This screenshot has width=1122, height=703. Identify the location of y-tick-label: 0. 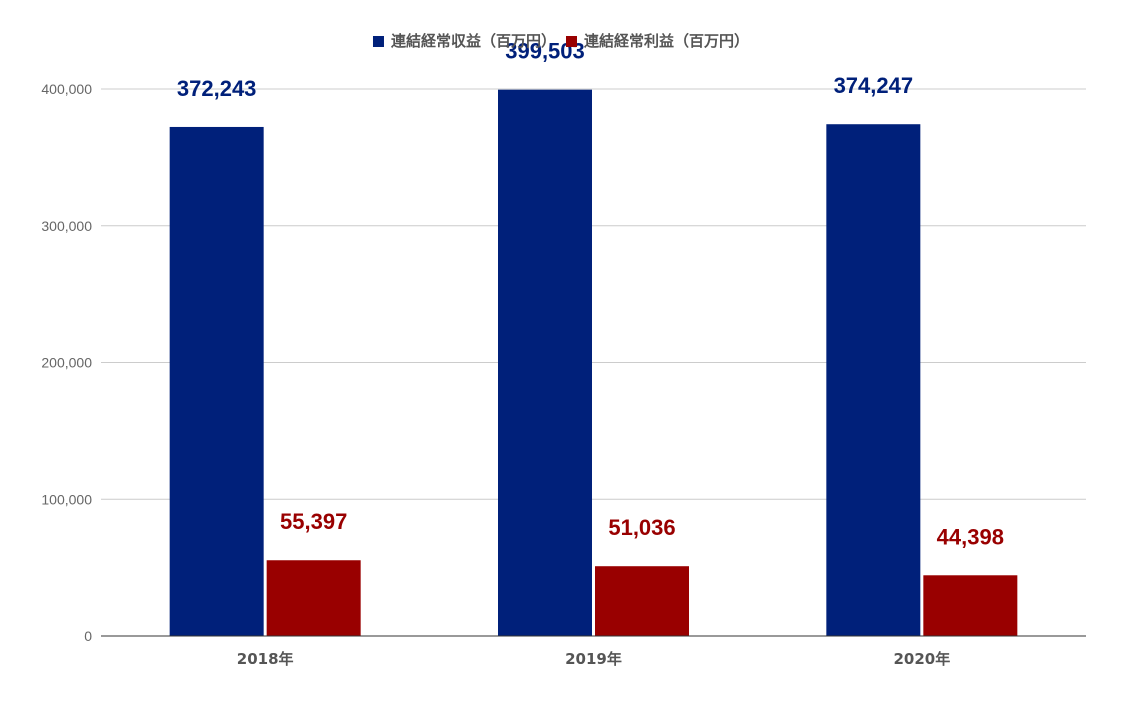
(88, 636).